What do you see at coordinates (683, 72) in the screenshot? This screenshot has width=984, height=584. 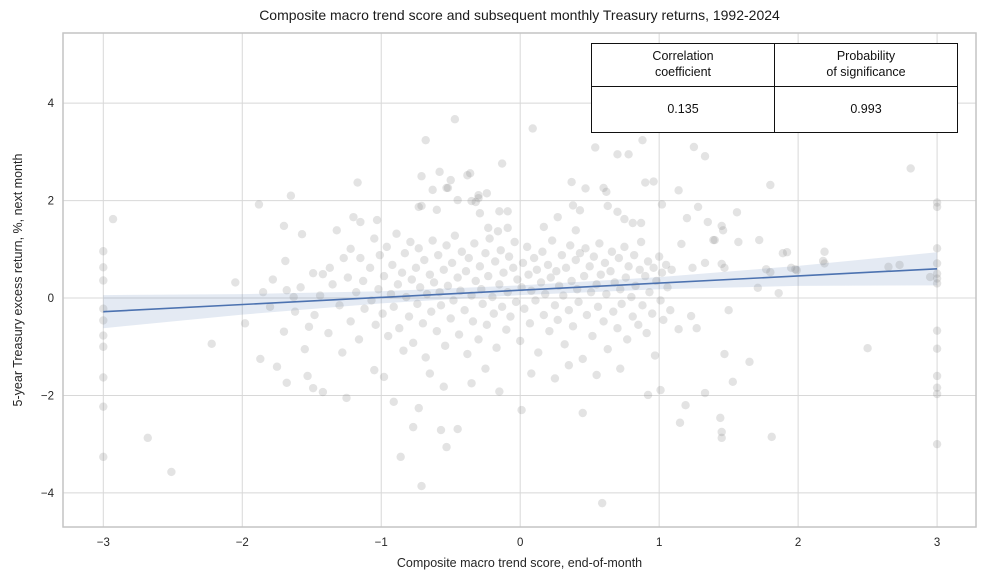 I see `correlation-header-line2: coefficient` at bounding box center [683, 72].